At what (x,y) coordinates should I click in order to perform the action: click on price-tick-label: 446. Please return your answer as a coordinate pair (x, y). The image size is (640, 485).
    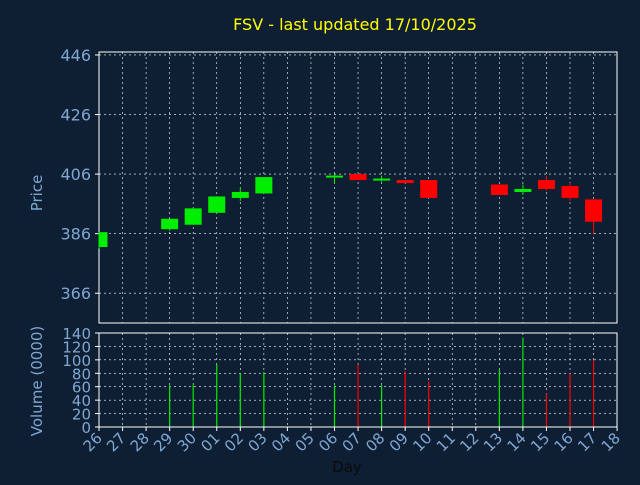
    Looking at the image, I should click on (75, 55).